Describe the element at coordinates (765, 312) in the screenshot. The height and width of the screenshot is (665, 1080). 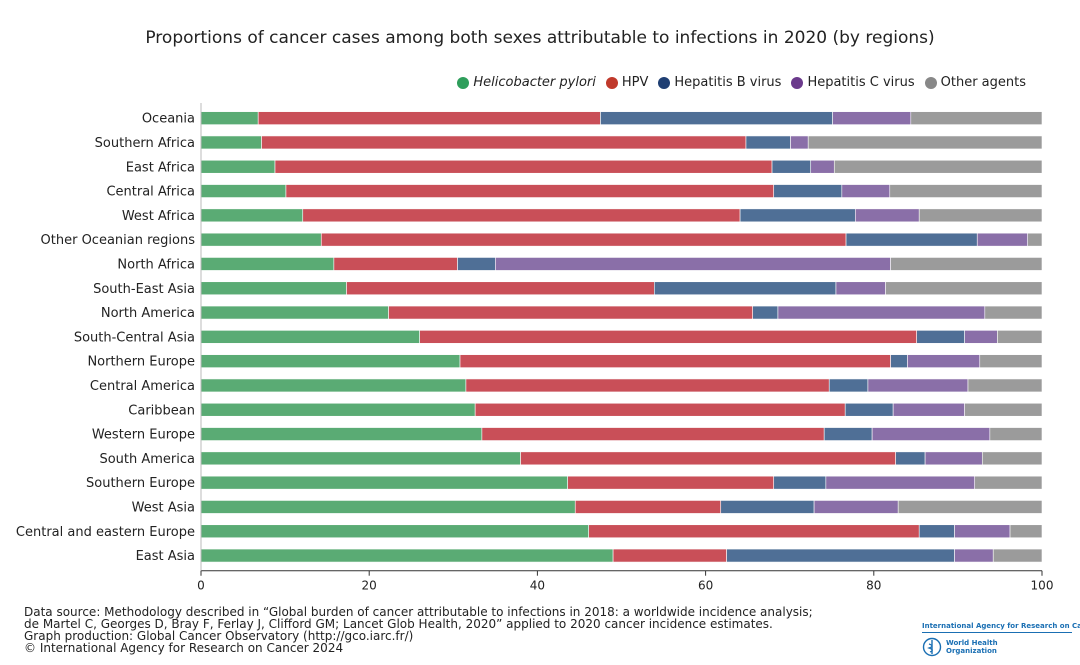
I see `bar-north-america-hepatitis-b-virus` at that location.